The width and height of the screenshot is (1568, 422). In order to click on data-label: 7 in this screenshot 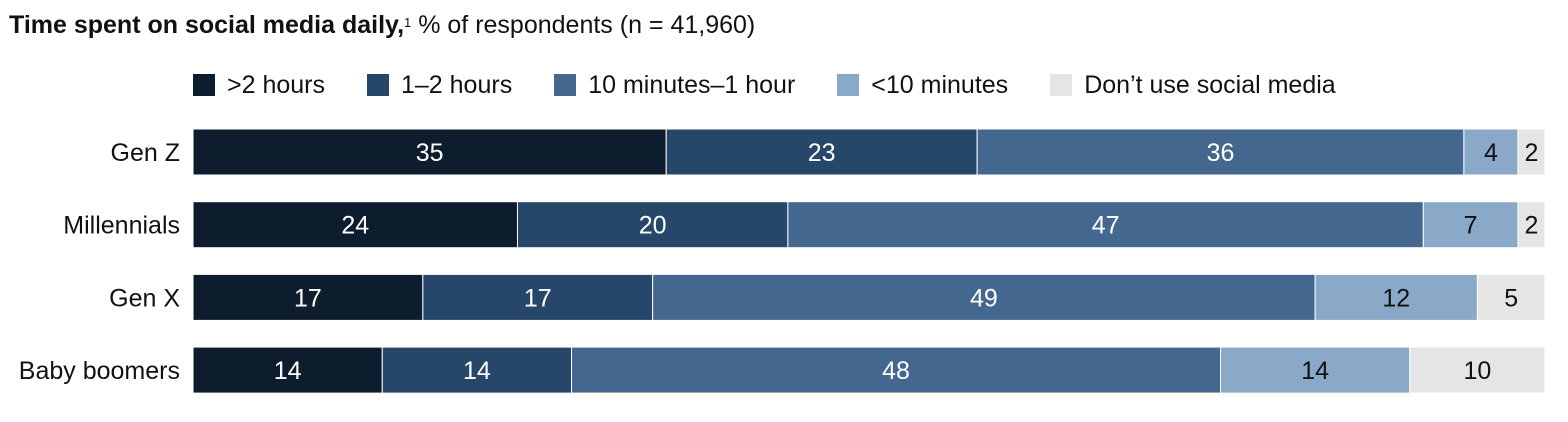, I will do `click(1471, 226)`.